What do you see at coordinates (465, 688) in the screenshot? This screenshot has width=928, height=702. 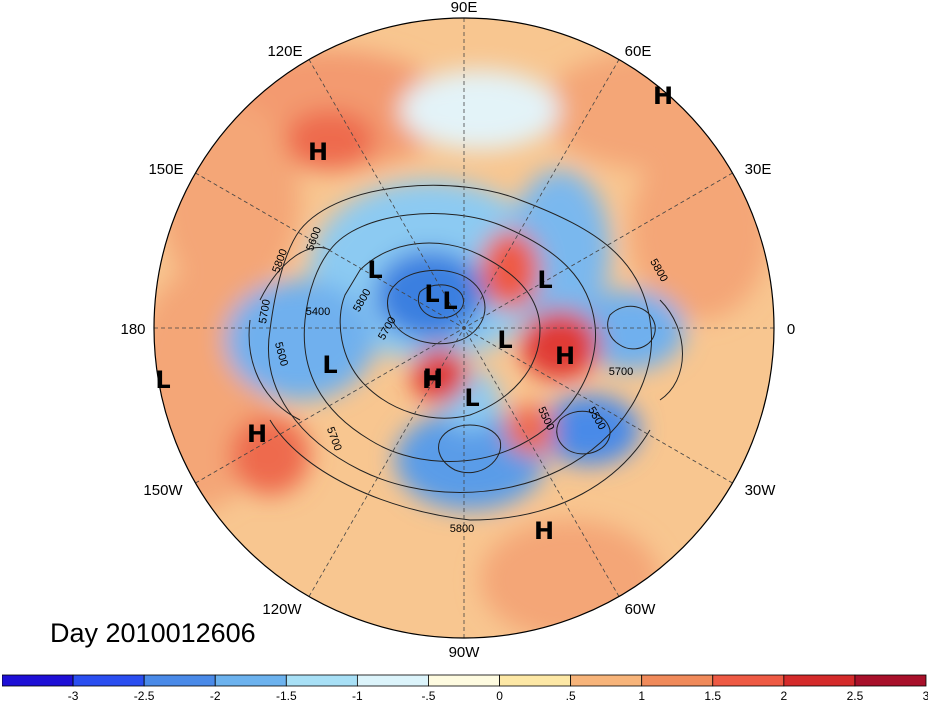 I see `colorbar: -3 -2.5 -2 -1.5 -1 -.5 0 .5 1 1.5 2 2.5 3` at bounding box center [465, 688].